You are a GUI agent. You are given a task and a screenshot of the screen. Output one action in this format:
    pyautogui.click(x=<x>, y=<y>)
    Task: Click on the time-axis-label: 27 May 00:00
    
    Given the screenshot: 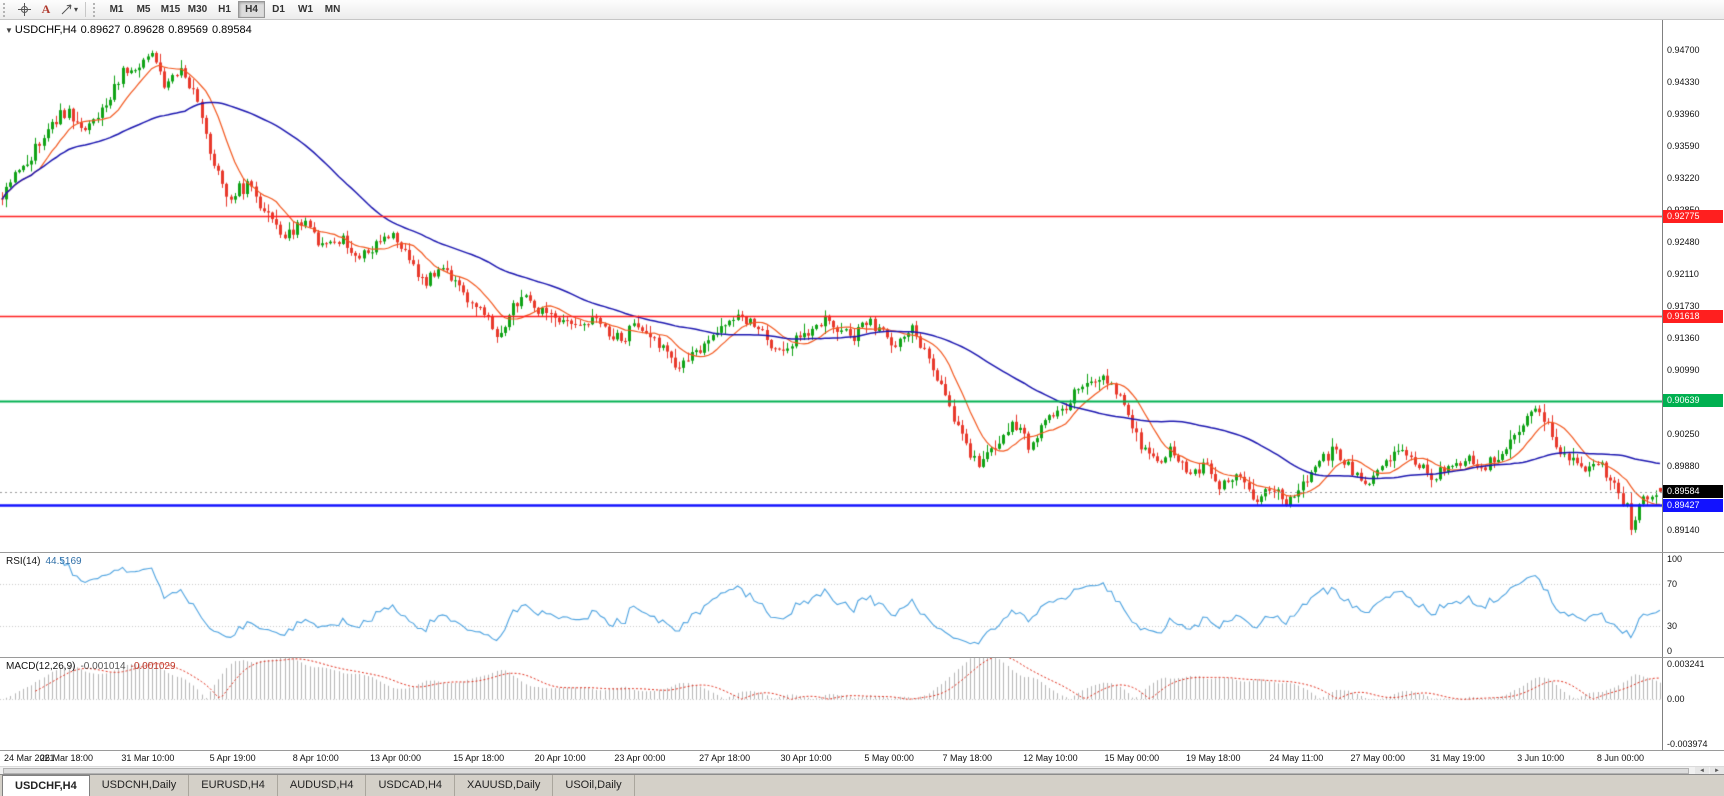 What is the action you would take?
    pyautogui.click(x=1378, y=758)
    